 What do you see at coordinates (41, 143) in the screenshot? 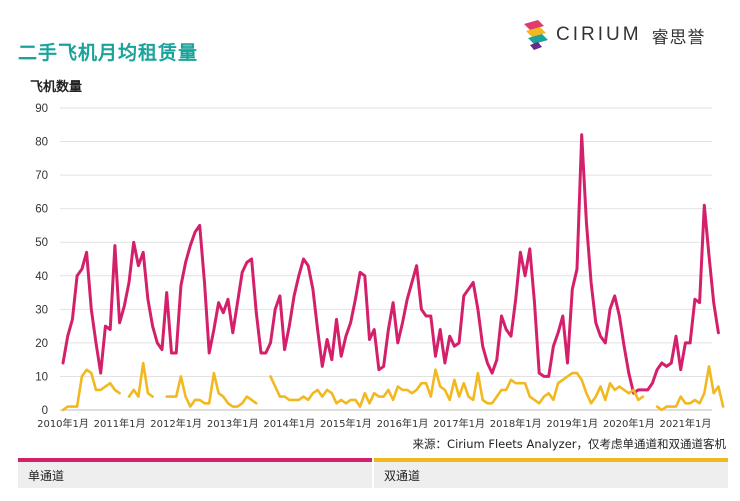
I see `y-tick-label: 80` at bounding box center [41, 143].